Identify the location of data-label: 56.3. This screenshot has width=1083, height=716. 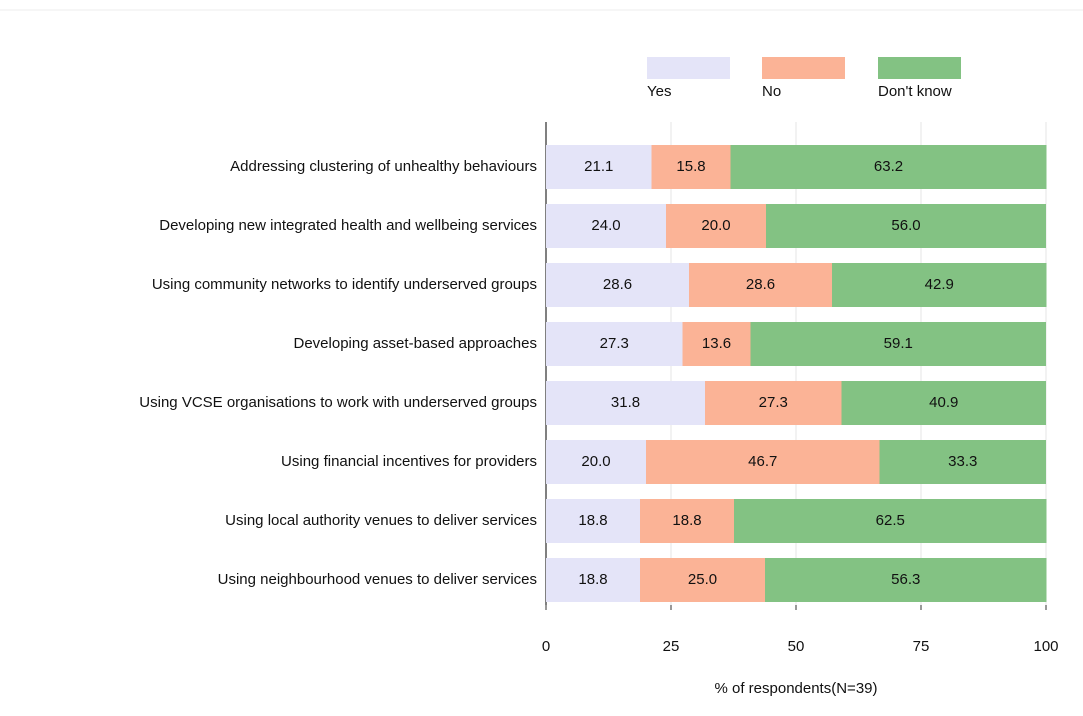
(905, 579).